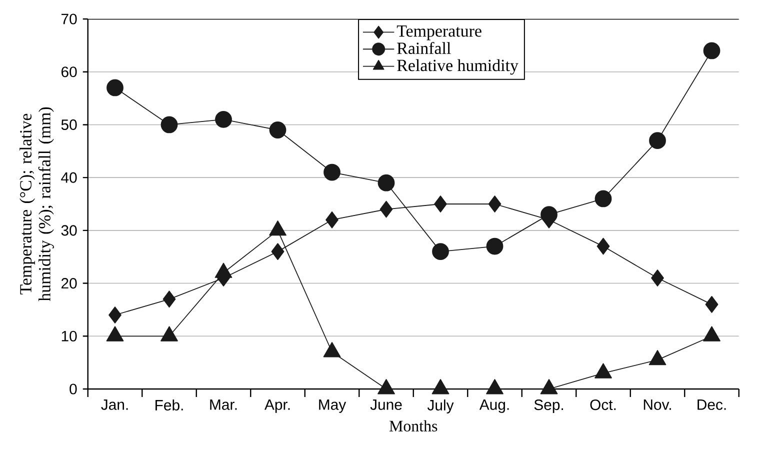 The width and height of the screenshot is (766, 457). What do you see at coordinates (603, 405) in the screenshot?
I see `x-tick-label: Oct.` at bounding box center [603, 405].